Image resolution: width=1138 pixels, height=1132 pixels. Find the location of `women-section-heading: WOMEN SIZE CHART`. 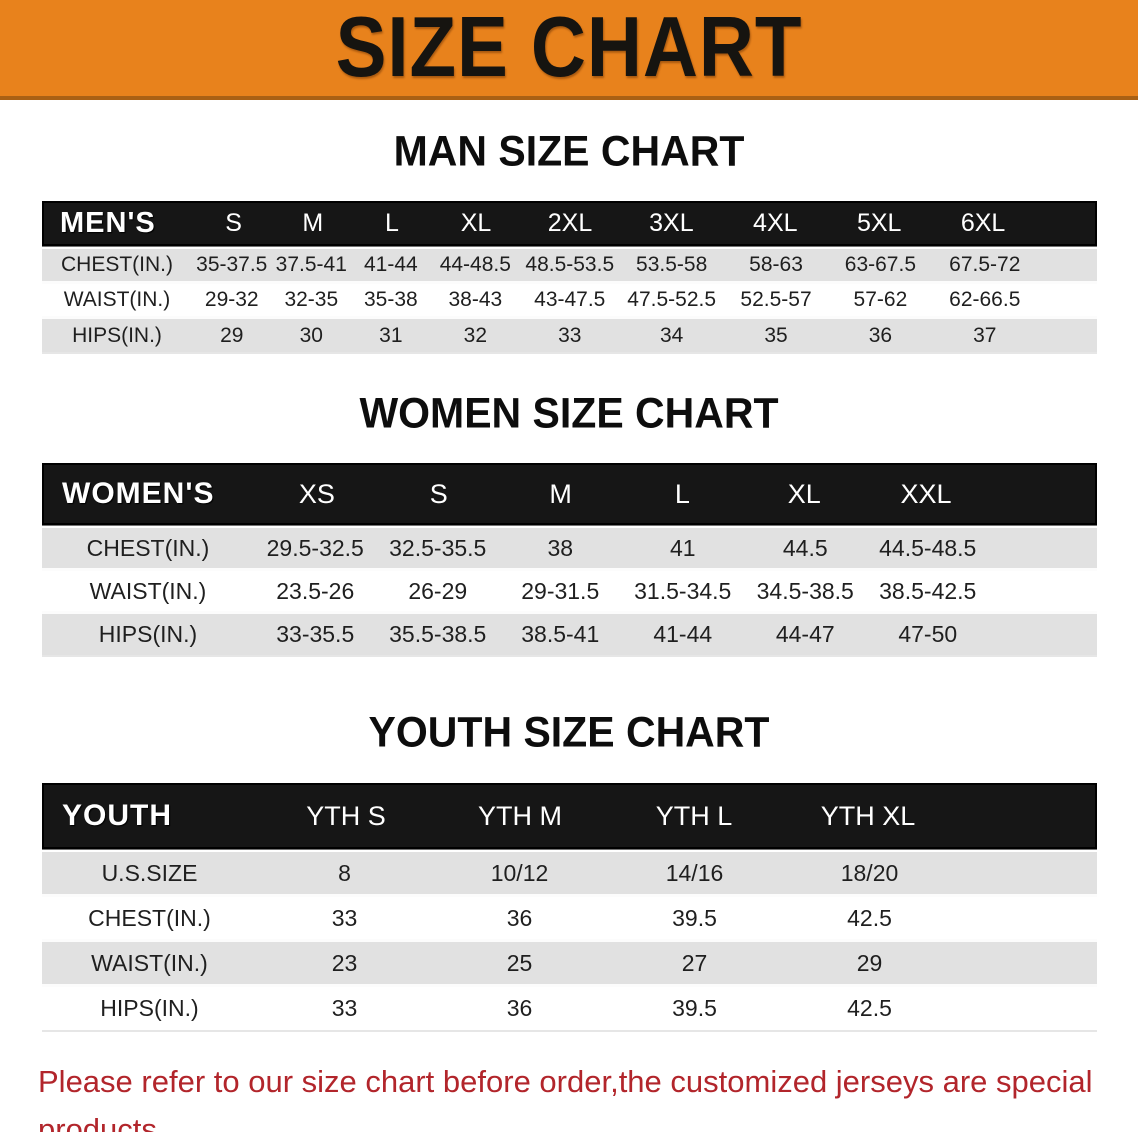

women-section-heading: WOMEN SIZE CHART is located at coordinates (569, 413).